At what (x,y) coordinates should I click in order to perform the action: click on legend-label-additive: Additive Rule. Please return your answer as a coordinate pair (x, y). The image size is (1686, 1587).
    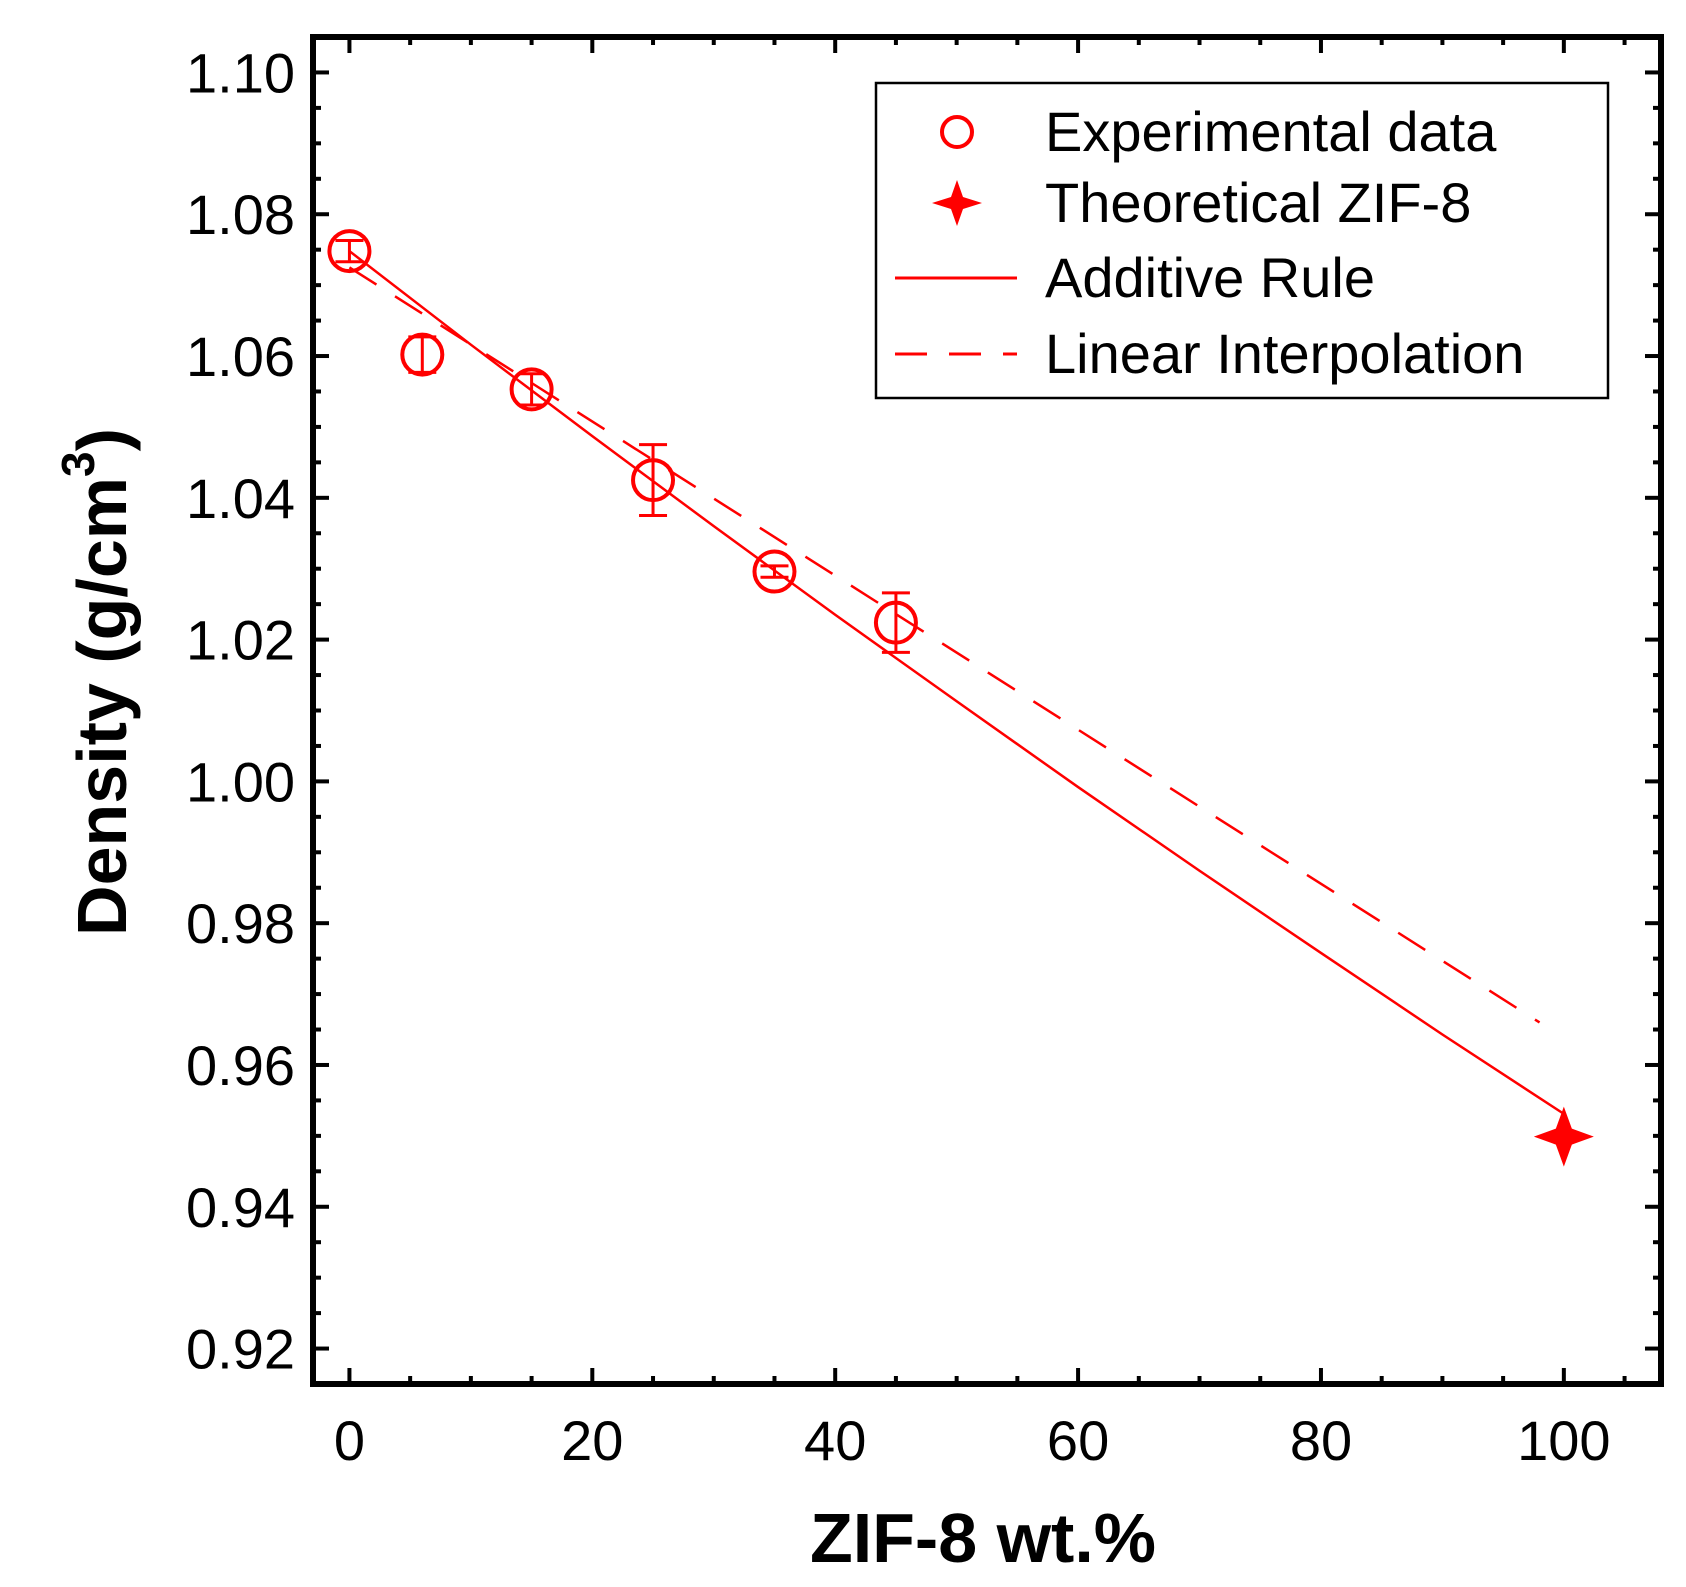
    Looking at the image, I should click on (1210, 277).